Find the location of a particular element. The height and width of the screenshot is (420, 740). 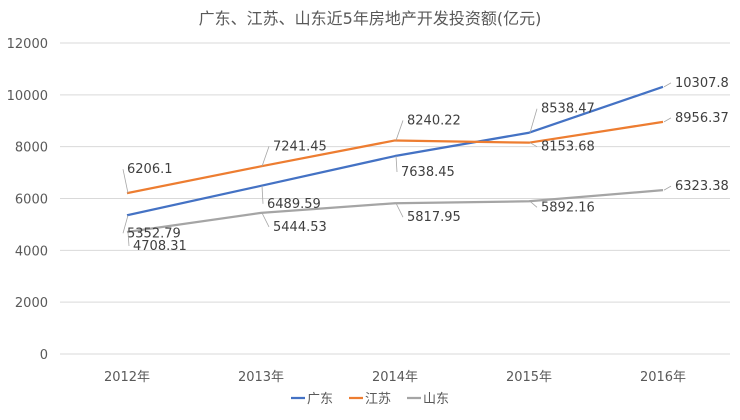

x-tick-label: 2016年 is located at coordinates (663, 377).